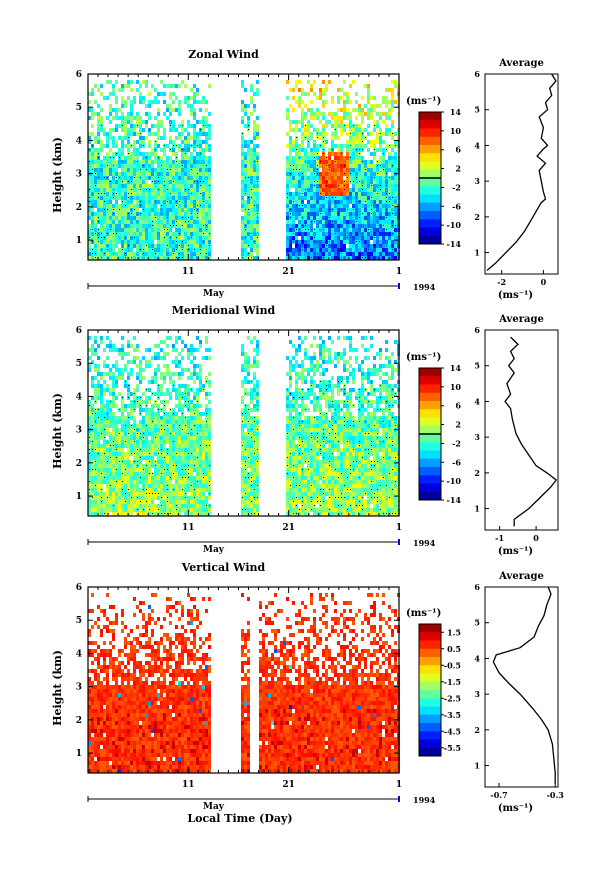  Describe the element at coordinates (477, 74) in the screenshot. I see `profile-y-tick-label: 6` at that location.